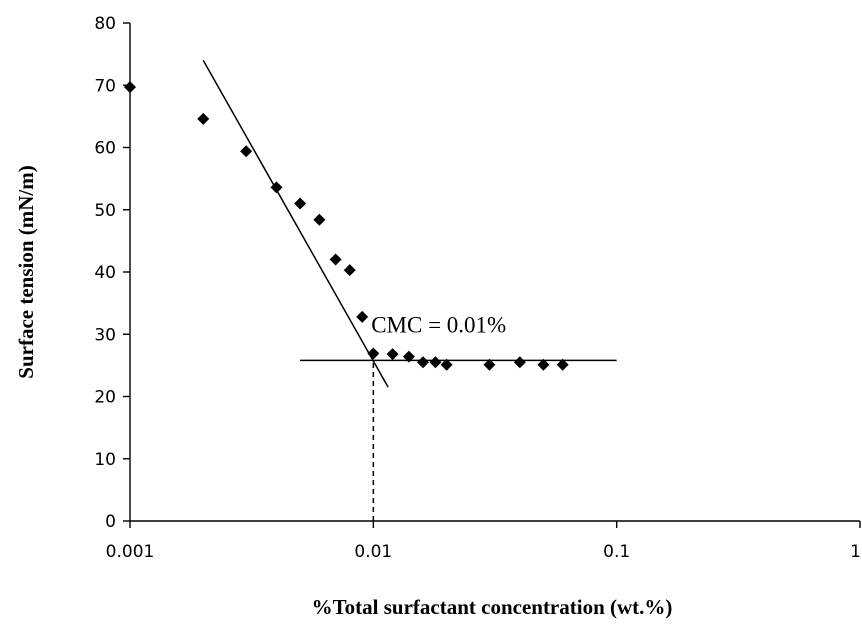 This screenshot has width=862, height=635. Describe the element at coordinates (130, 552) in the screenshot. I see `x-tick-label: 0.001` at that location.